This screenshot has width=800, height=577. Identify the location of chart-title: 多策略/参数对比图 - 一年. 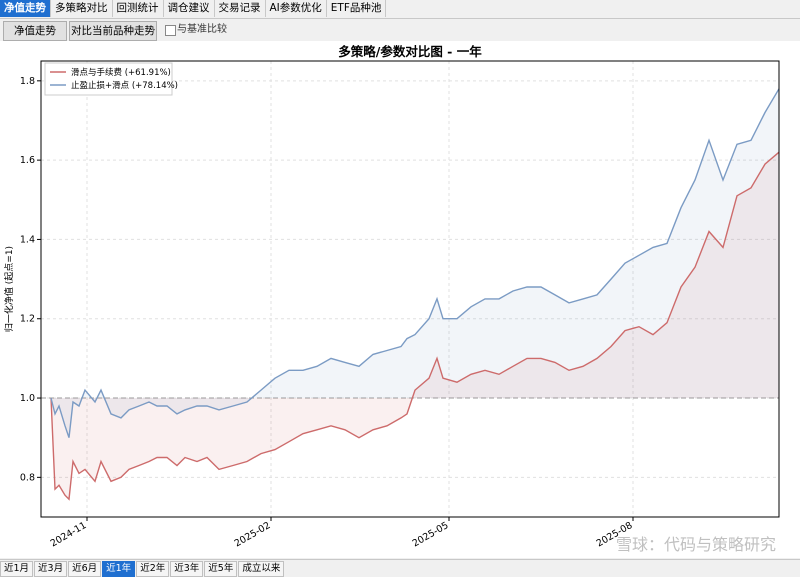
(410, 51).